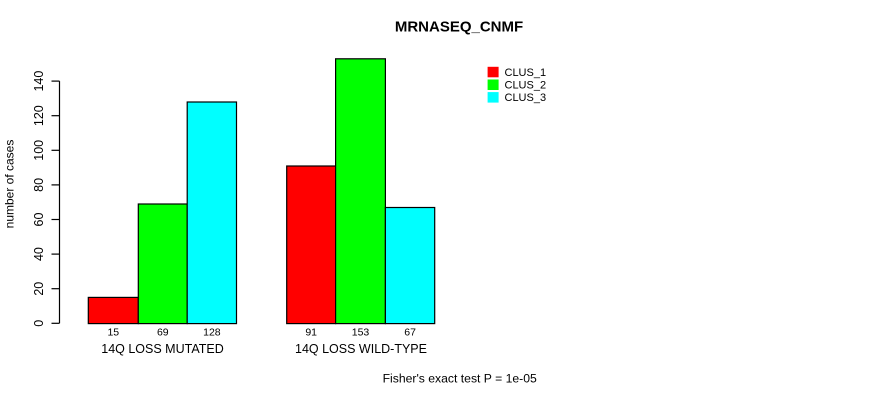  What do you see at coordinates (311, 333) in the screenshot?
I see `svg-text: 91` at bounding box center [311, 333].